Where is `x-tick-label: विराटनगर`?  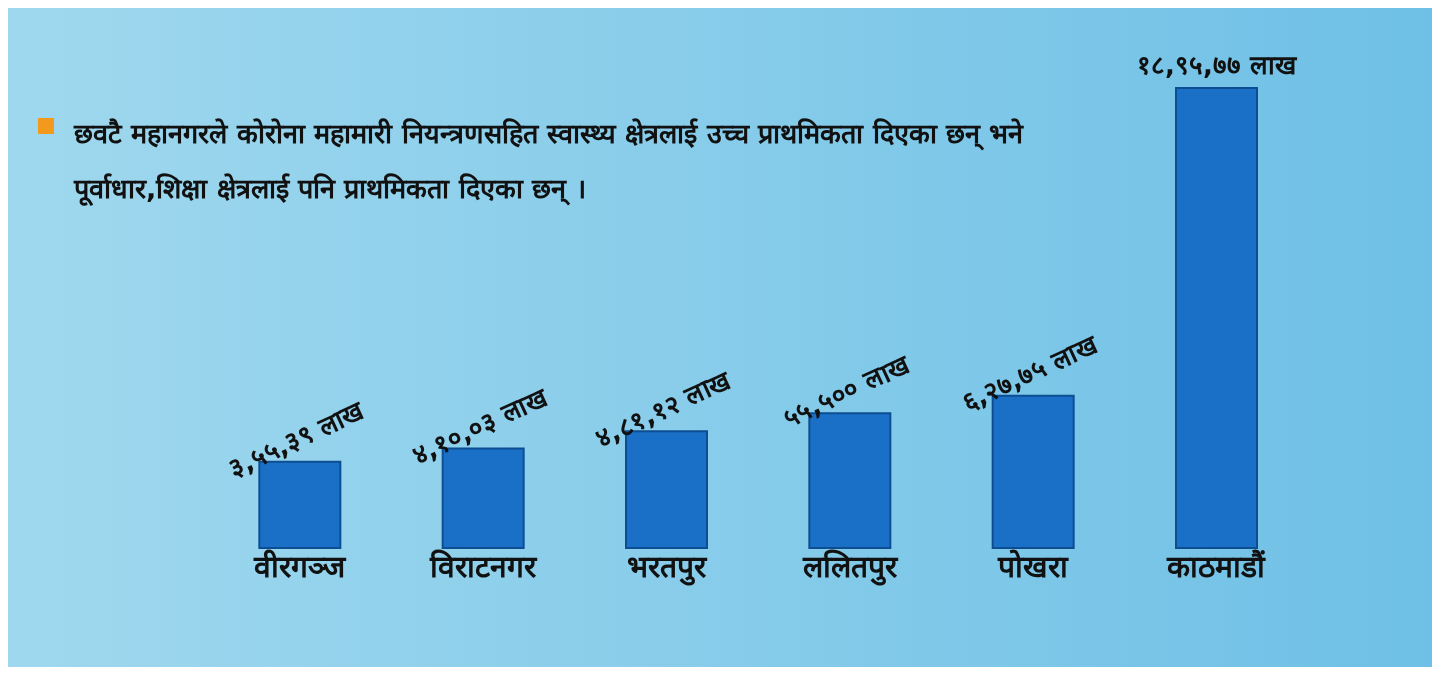
x-tick-label: विराटनगर is located at coordinates (483, 567).